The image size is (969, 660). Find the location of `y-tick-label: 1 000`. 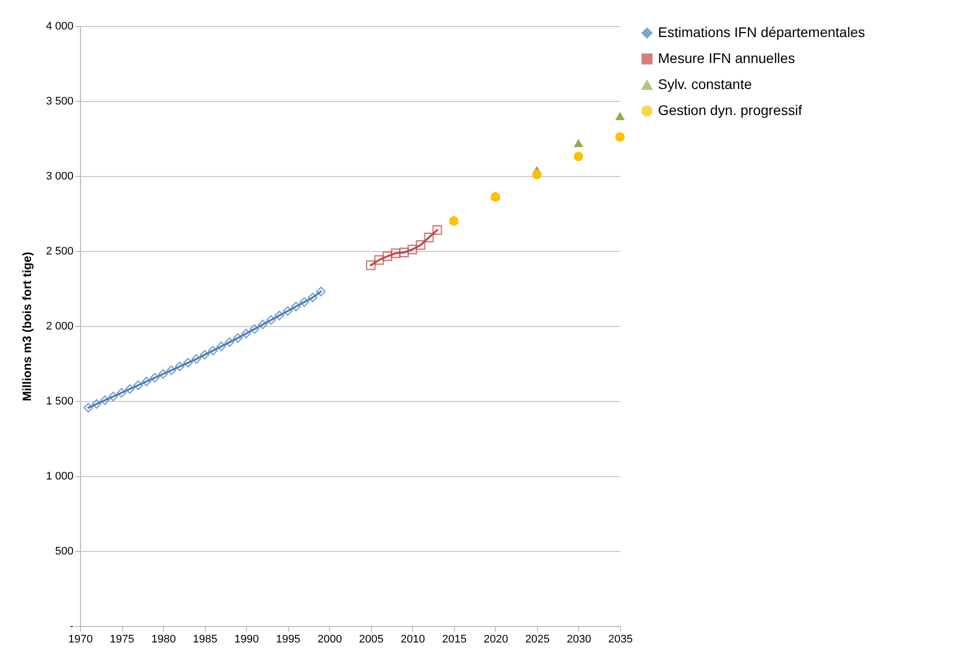

y-tick-label: 1 000 is located at coordinates (60, 476).